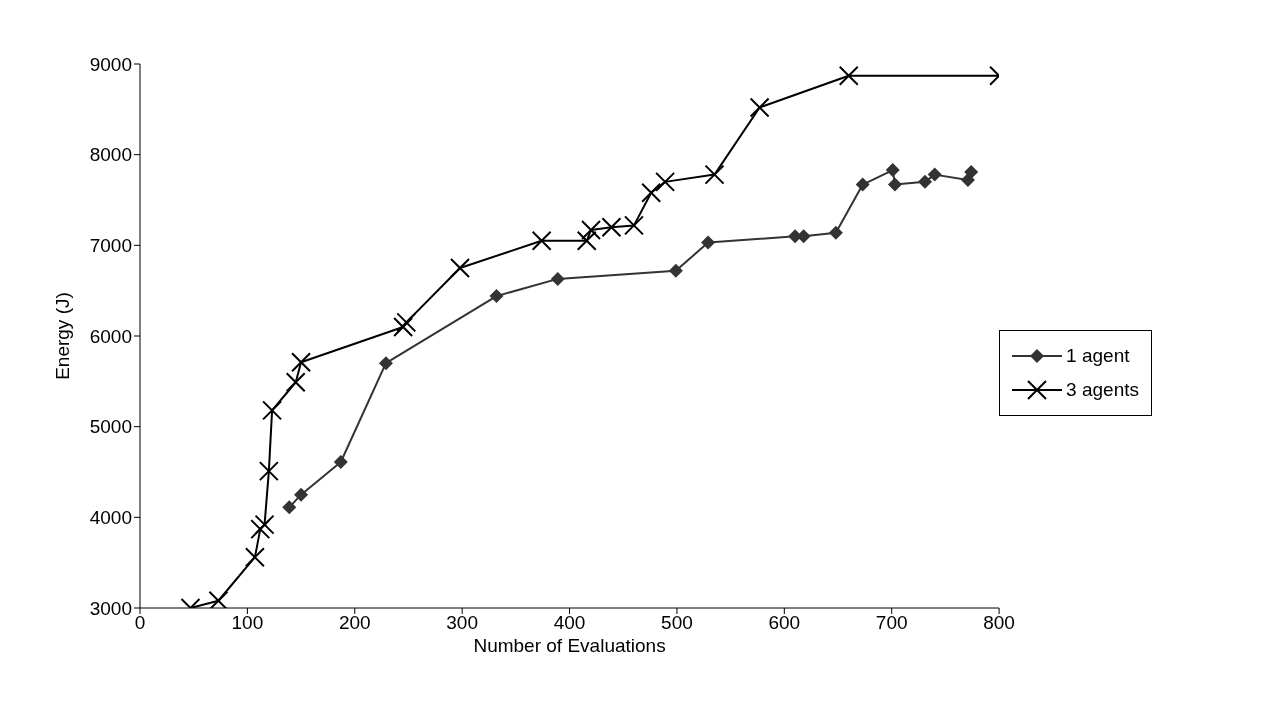 Image resolution: width=1263 pixels, height=710 pixels. I want to click on x-tick-label: 800, so click(999, 623).